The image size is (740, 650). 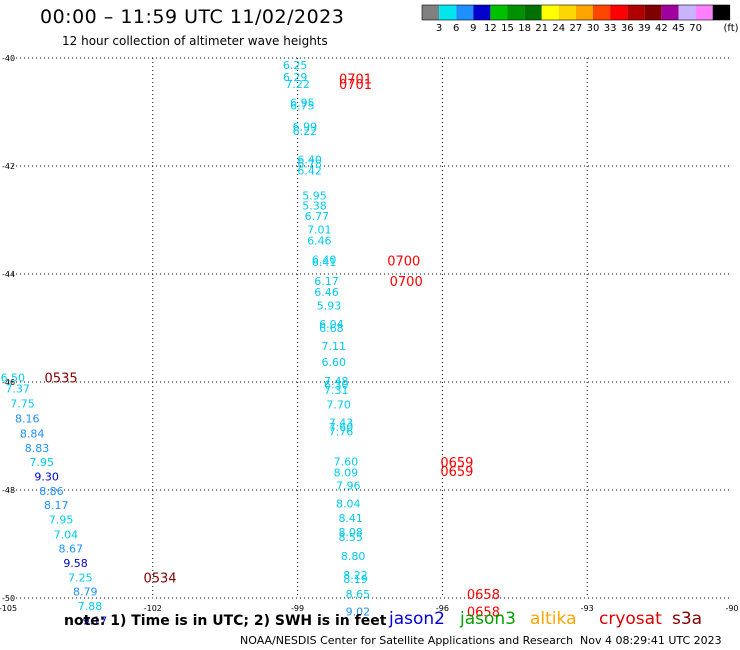 What do you see at coordinates (314, 196) in the screenshot?
I see `wave-height-value: 5.95` at bounding box center [314, 196].